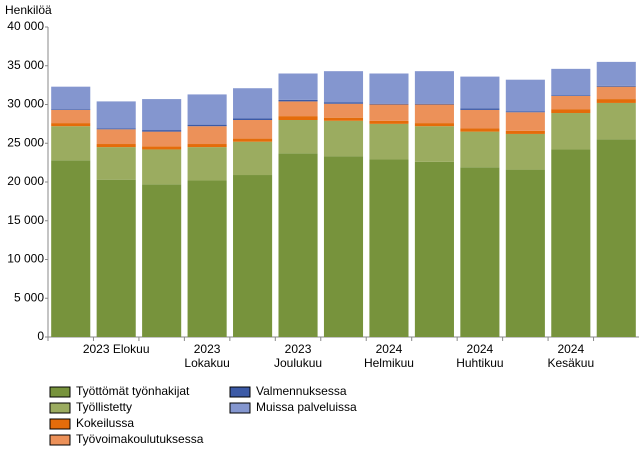 The image size is (639, 453). I want to click on y-tick-label: 25 000, so click(25, 142).